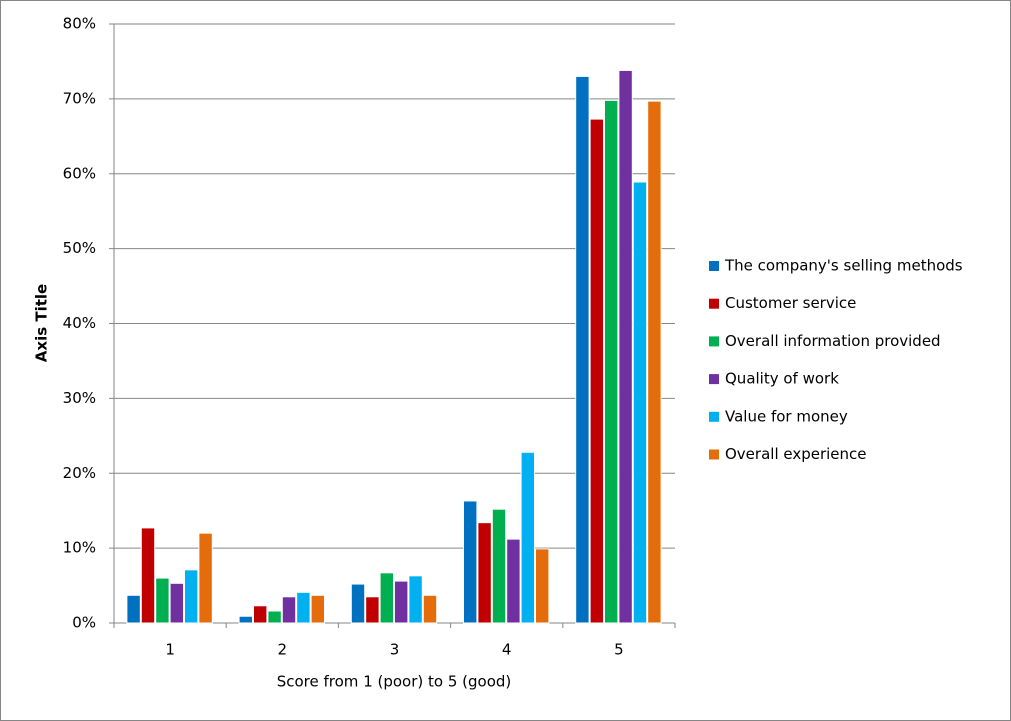 Image resolution: width=1011 pixels, height=721 pixels. I want to click on x-tick-label: 5, so click(619, 650).